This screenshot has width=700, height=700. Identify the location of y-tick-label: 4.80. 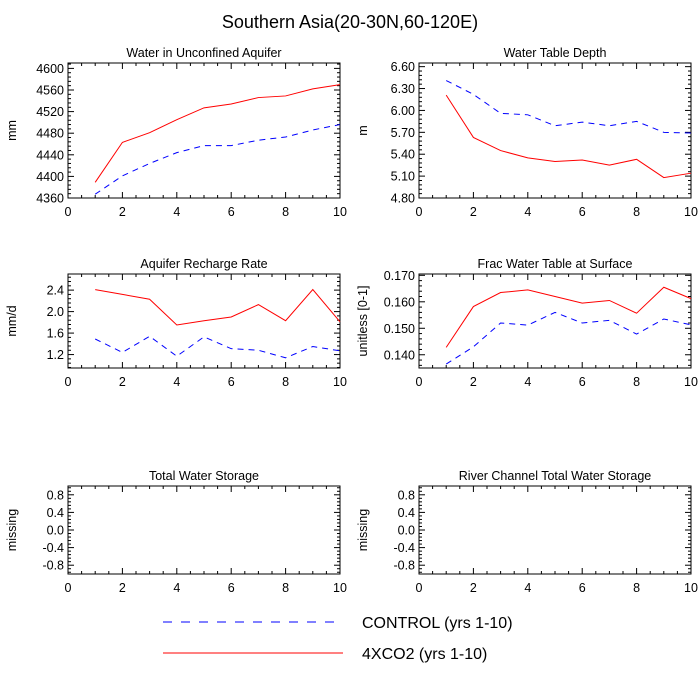
(403, 199).